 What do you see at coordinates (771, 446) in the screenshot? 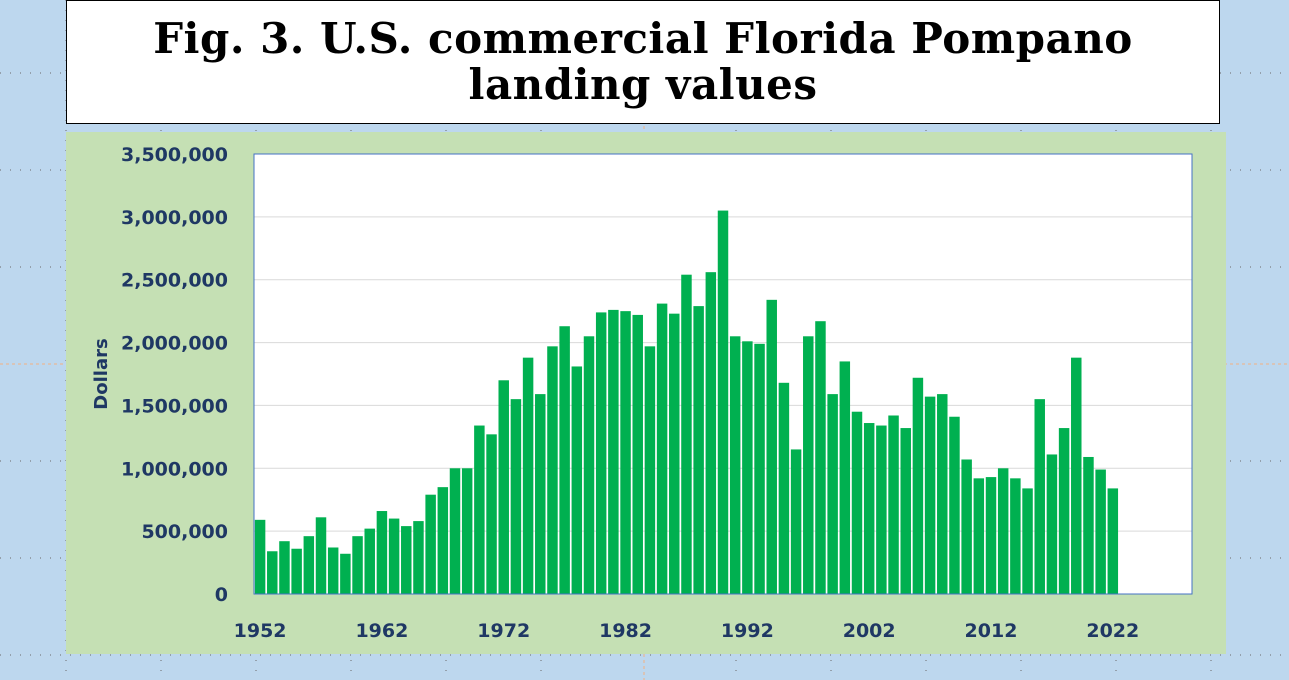
I see `bar-1994` at bounding box center [771, 446].